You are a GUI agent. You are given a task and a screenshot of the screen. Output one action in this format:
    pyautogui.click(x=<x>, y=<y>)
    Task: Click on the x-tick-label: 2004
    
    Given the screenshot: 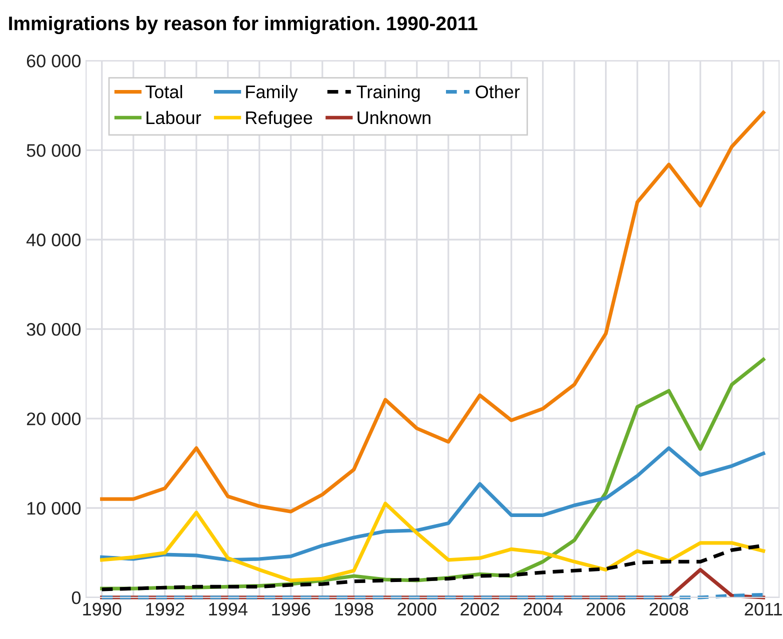 What is the action you would take?
    pyautogui.click(x=543, y=609)
    